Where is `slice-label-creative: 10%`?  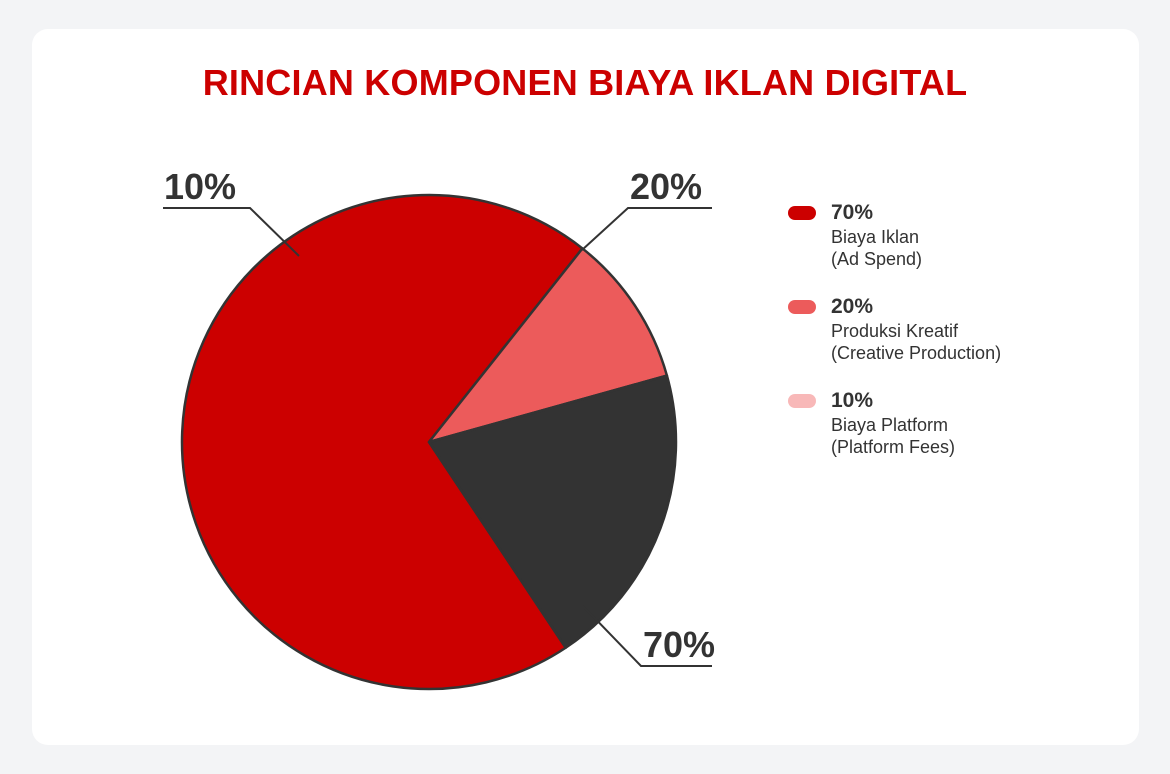 slice-label-creative: 10% is located at coordinates (200, 186).